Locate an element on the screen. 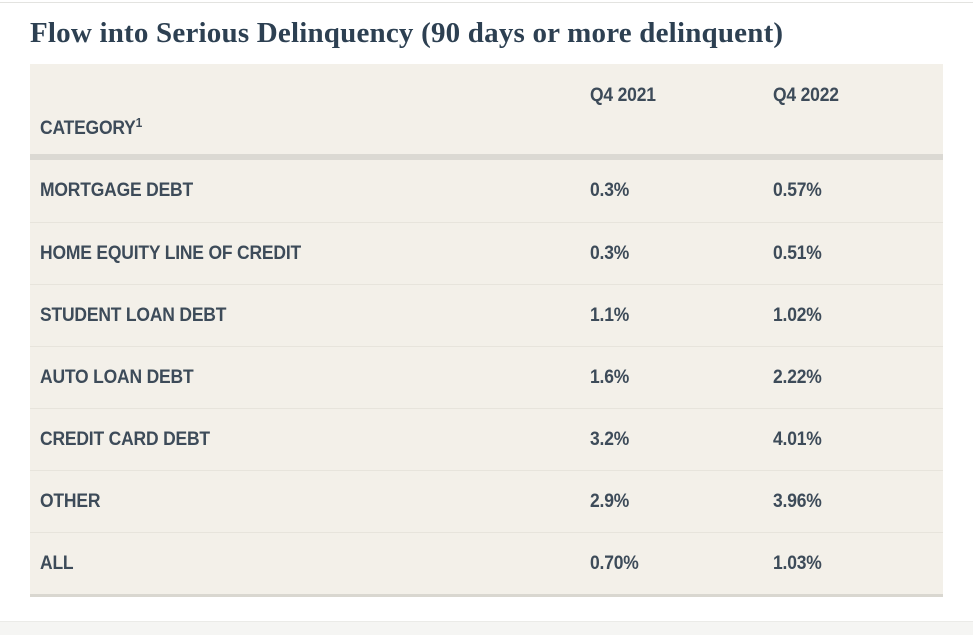 The width and height of the screenshot is (973, 635). q4-2022-cell: 4.01% is located at coordinates (858, 440).